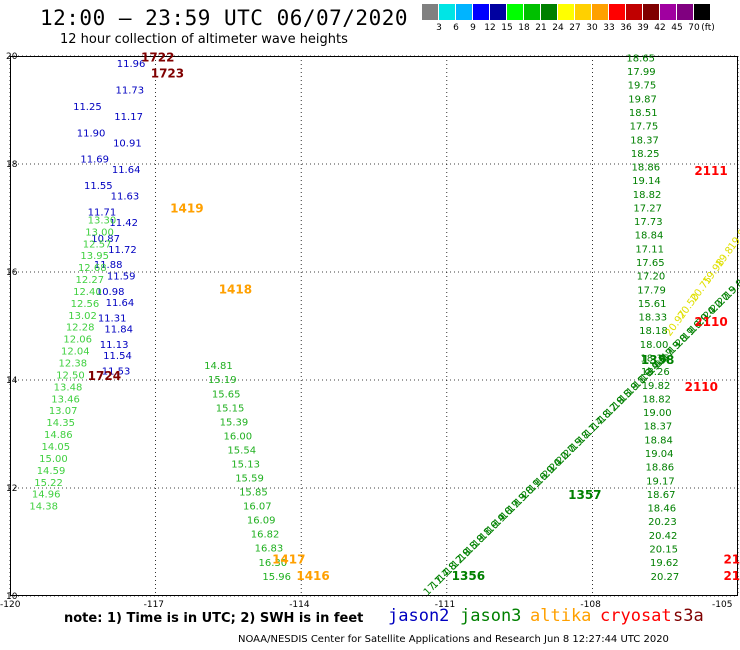 Image resolution: width=740 pixels, height=650 pixels. What do you see at coordinates (92, 268) in the screenshot?
I see `jason3-track-west-value: 12.68` at bounding box center [92, 268].